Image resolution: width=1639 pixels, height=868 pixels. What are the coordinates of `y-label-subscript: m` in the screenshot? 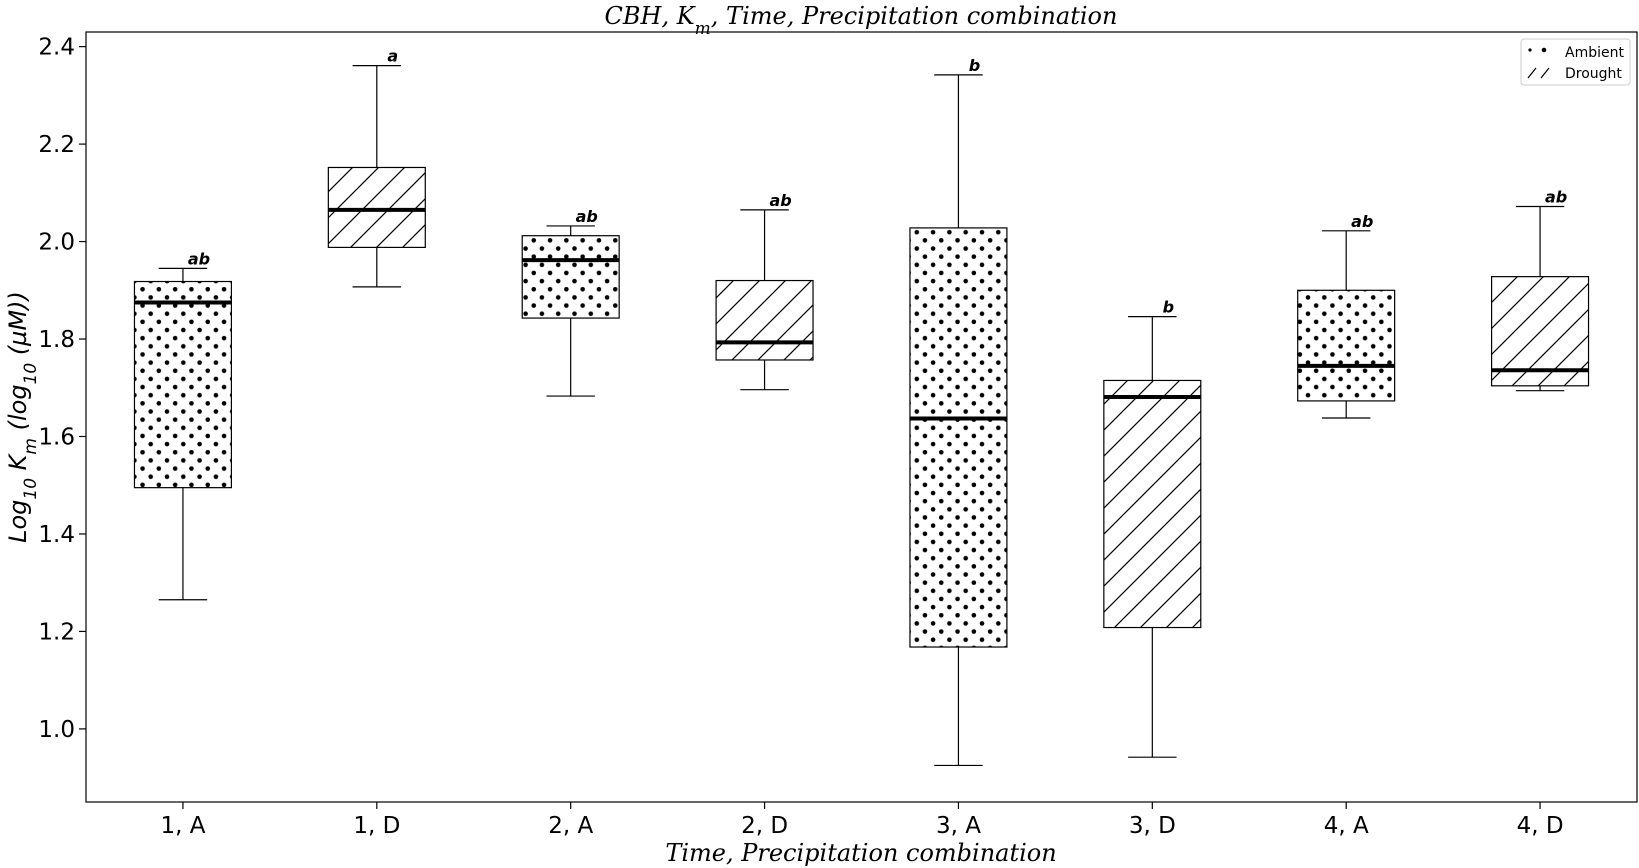 It's located at (31, 446).